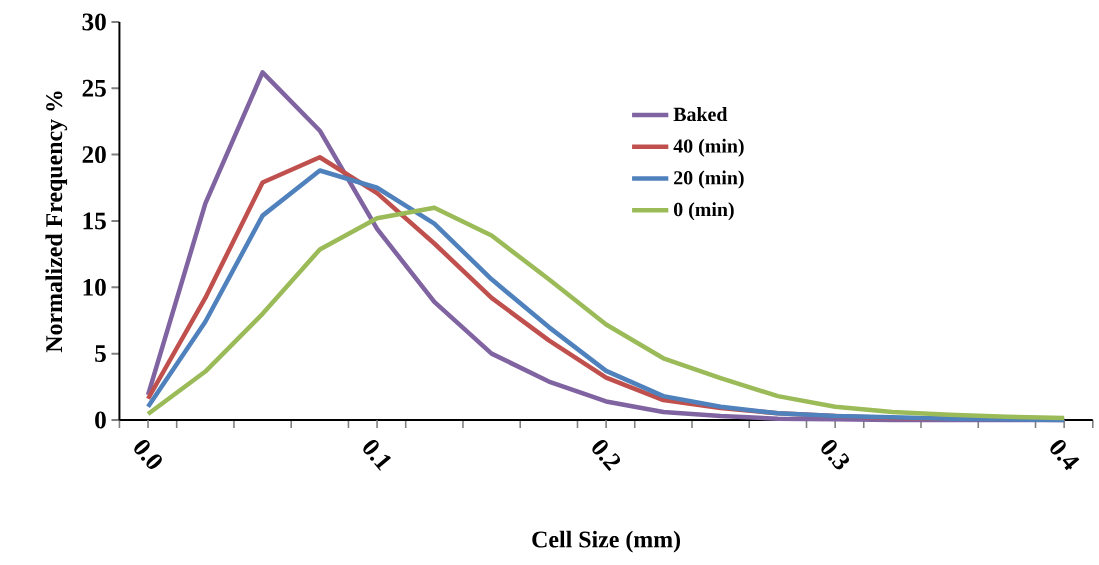 The width and height of the screenshot is (1099, 565). Describe the element at coordinates (708, 147) in the screenshot. I see `legend-label: 40 (min)` at that location.